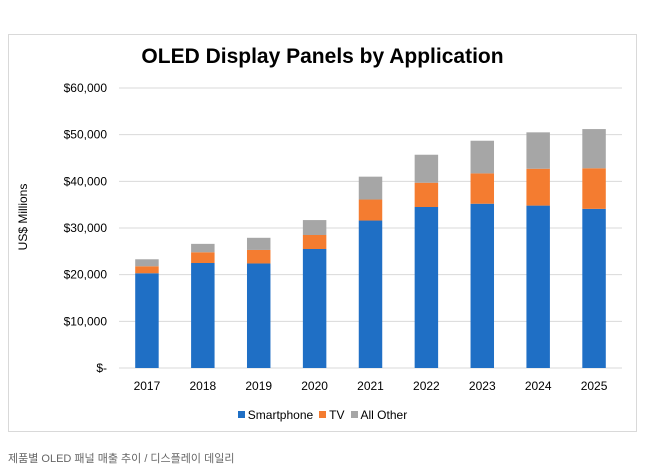 This screenshot has width=647, height=472. I want to click on x-tick-label: 2023, so click(482, 386).